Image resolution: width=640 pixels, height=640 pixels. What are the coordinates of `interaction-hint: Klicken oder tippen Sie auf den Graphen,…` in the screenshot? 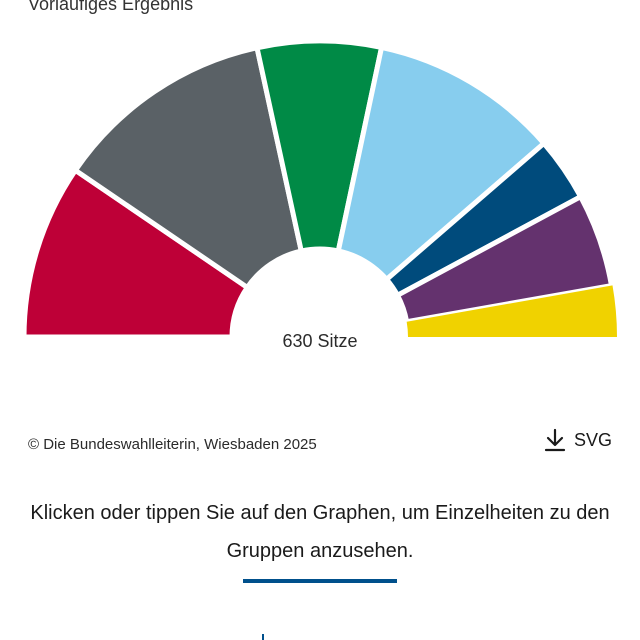 It's located at (320, 532).